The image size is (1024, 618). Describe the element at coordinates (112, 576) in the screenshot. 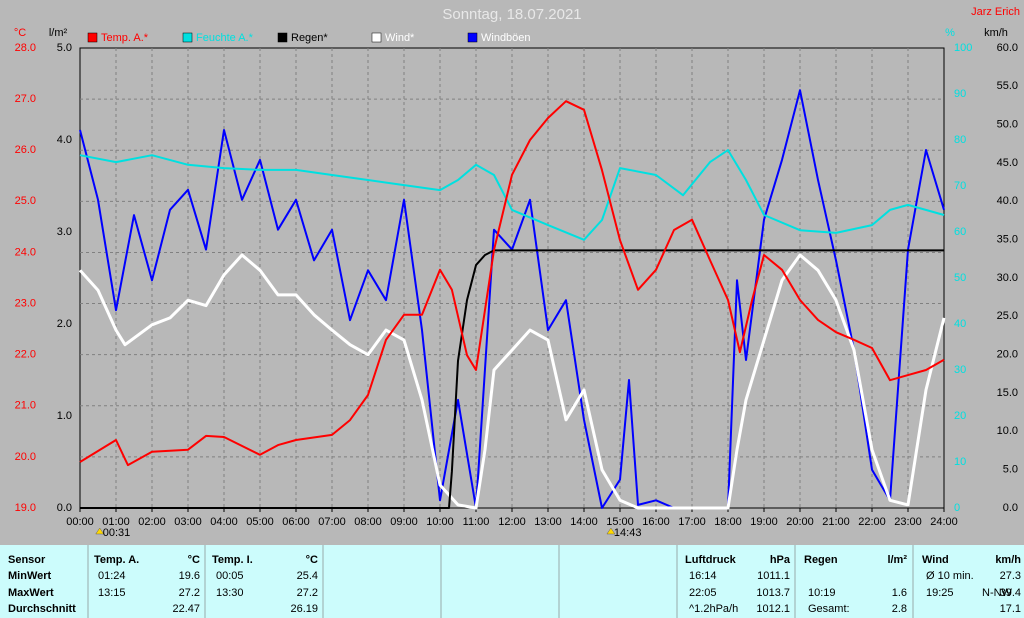

I see `table-cell: 01:24` at that location.